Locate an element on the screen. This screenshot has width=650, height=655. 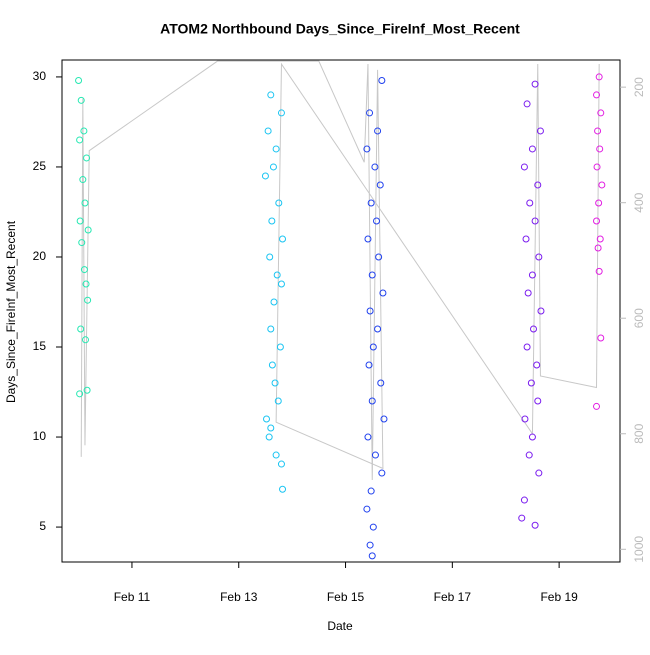
y-tick-label: 10 is located at coordinates (40, 436).